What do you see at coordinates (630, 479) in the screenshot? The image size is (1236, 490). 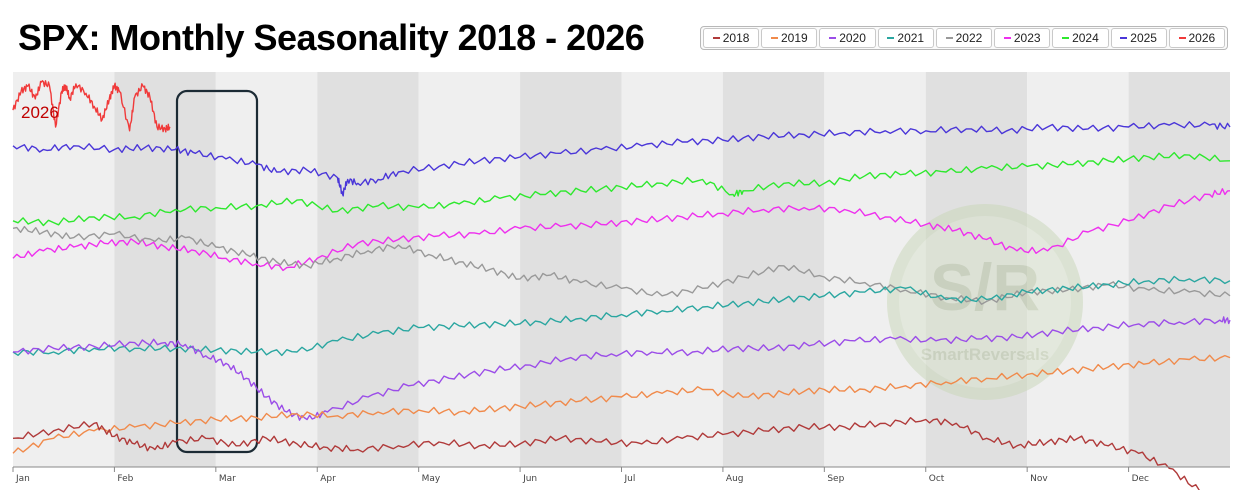 I see `x-tick-label-jul: Jul` at bounding box center [630, 479].